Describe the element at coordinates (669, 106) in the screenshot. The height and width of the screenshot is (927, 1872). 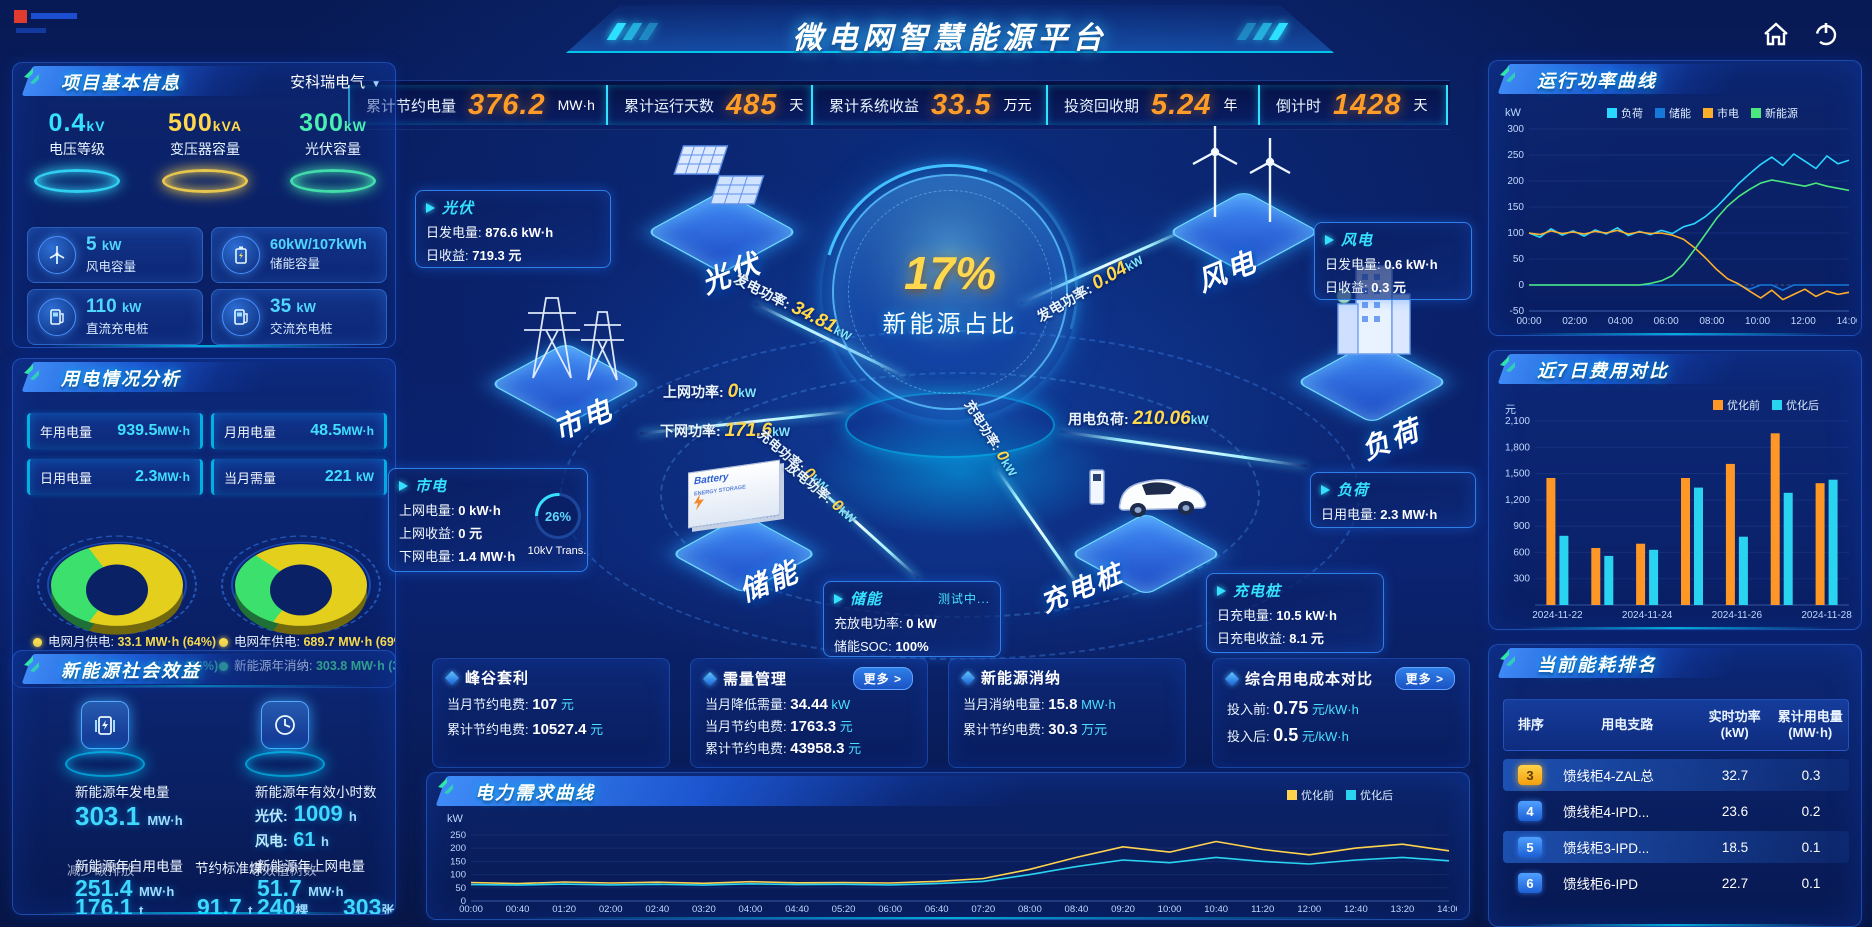
I see `kpi-label: 累计运行天数` at that location.